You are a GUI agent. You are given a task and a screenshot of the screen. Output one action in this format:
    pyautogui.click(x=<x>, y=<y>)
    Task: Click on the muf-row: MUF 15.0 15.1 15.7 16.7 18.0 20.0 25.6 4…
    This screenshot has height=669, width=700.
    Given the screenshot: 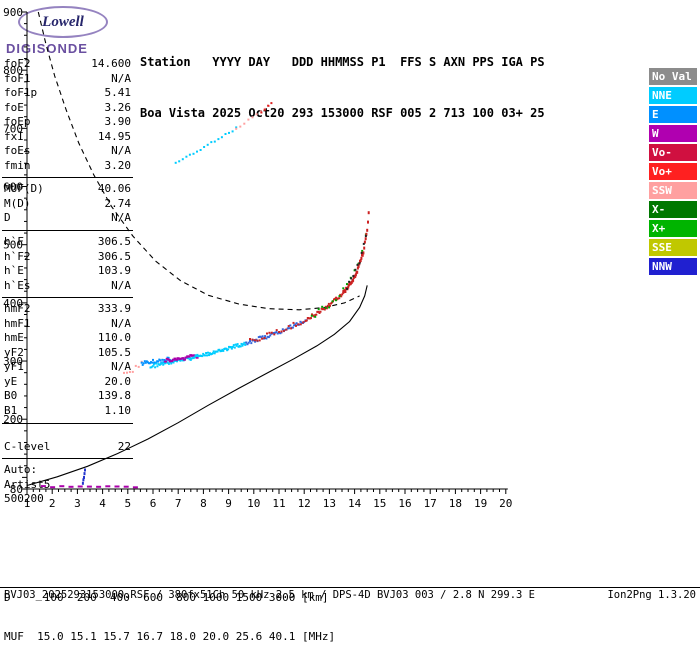 What is the action you would take?
    pyautogui.click(x=170, y=636)
    